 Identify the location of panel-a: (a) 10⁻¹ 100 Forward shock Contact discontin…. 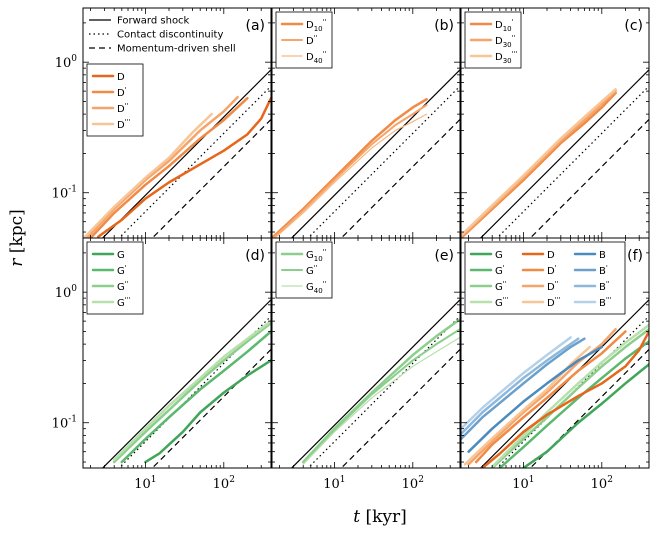
(162, 123).